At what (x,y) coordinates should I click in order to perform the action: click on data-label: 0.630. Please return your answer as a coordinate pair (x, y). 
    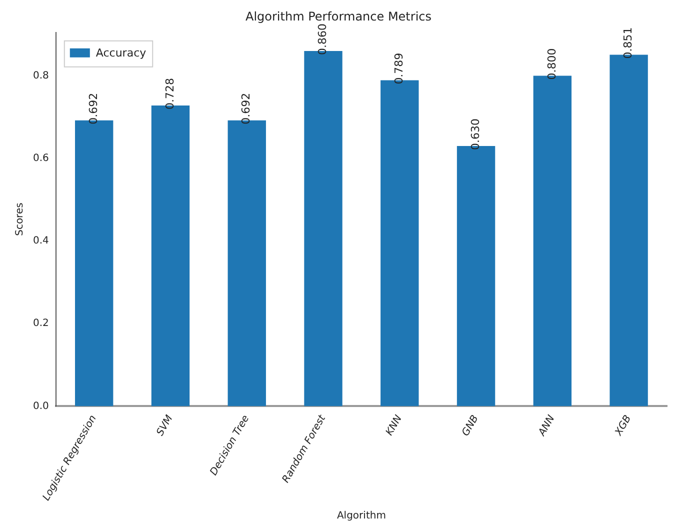
    Looking at the image, I should click on (475, 134).